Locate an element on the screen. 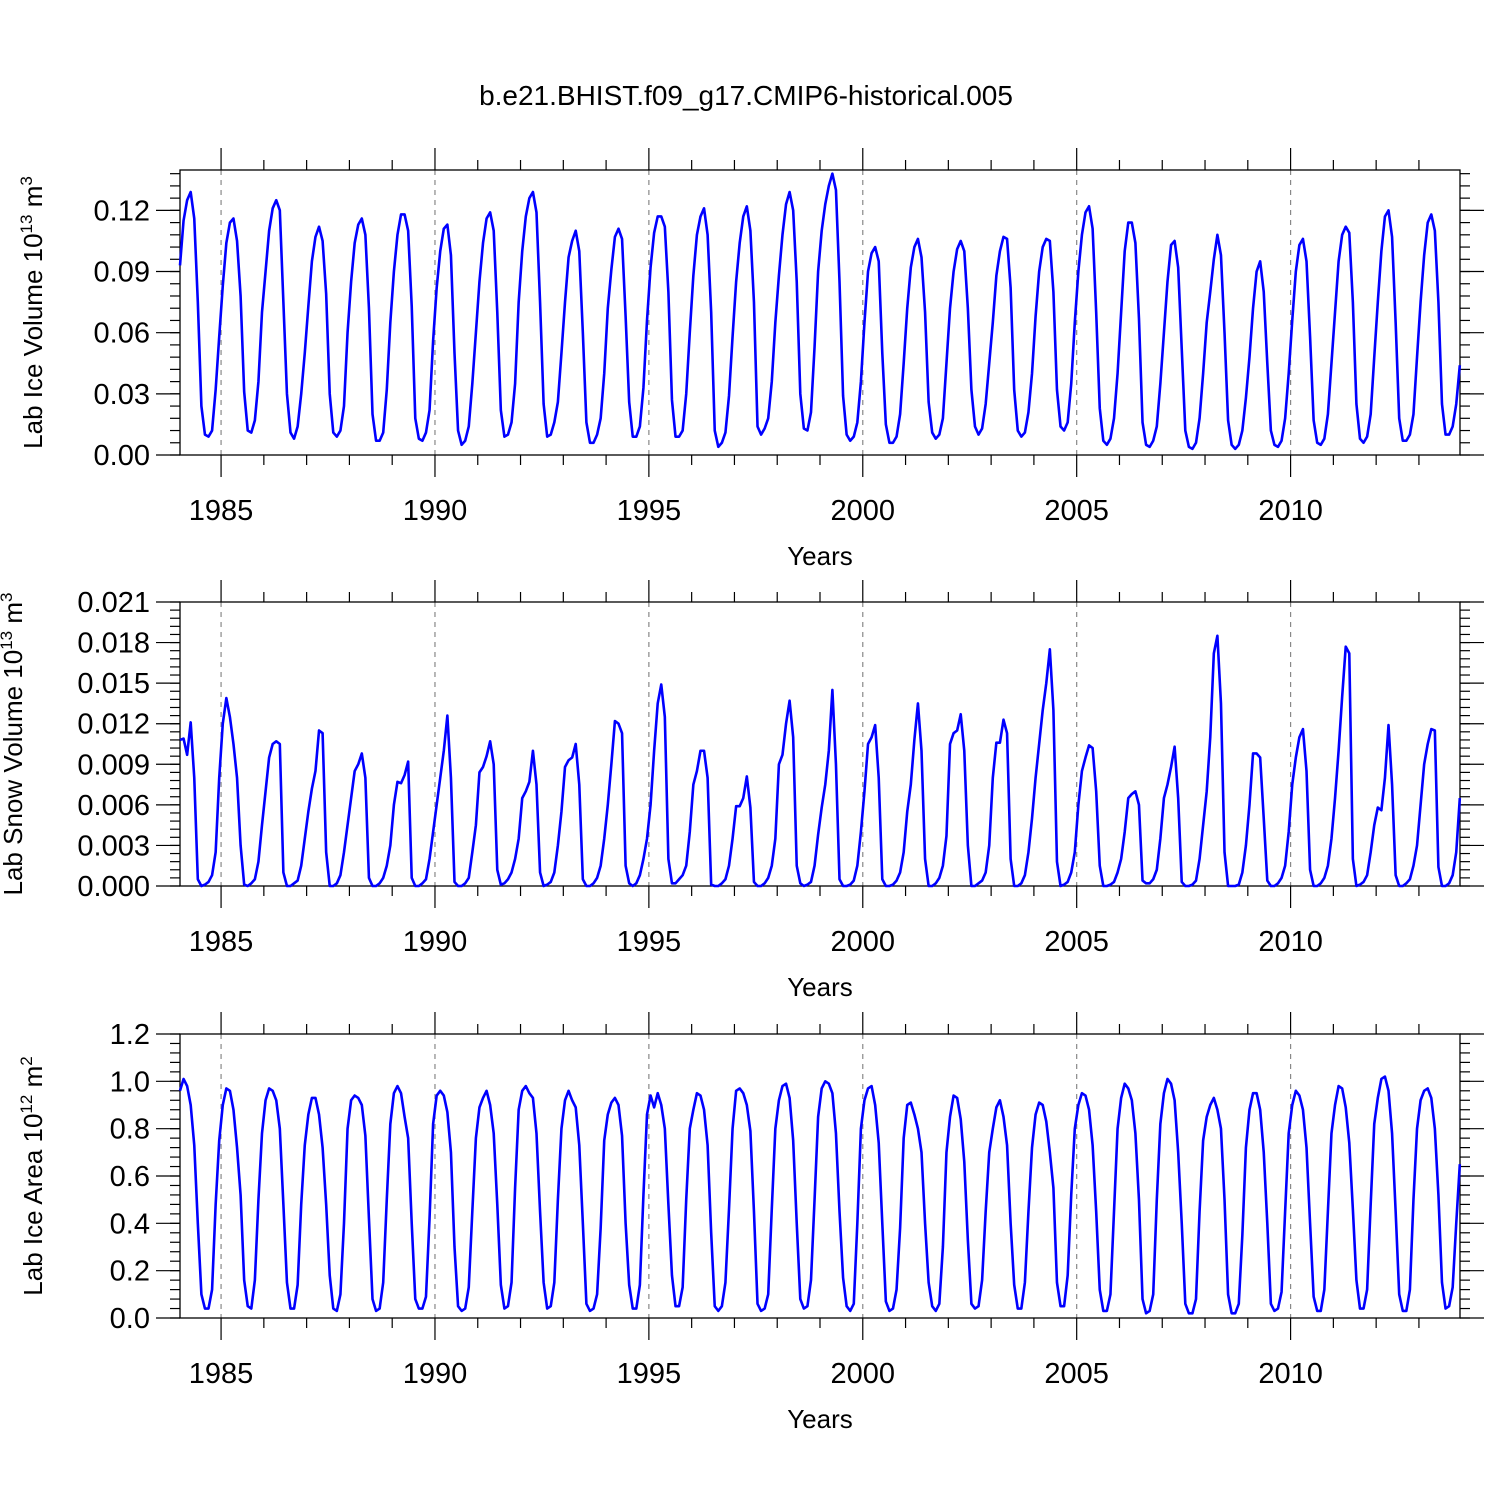  y-tick-label: 0.003 is located at coordinates (113, 846).